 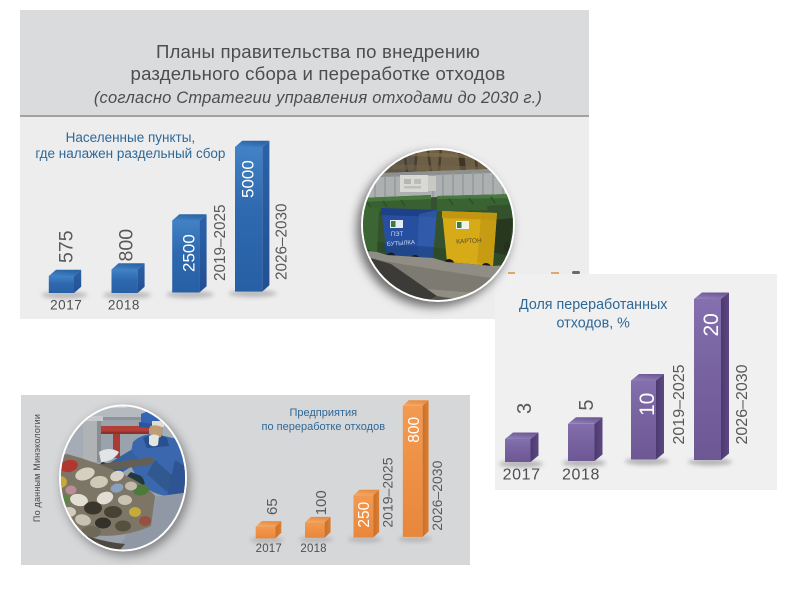 I want to click on svg-text: КАРТОН, so click(x=469, y=241).